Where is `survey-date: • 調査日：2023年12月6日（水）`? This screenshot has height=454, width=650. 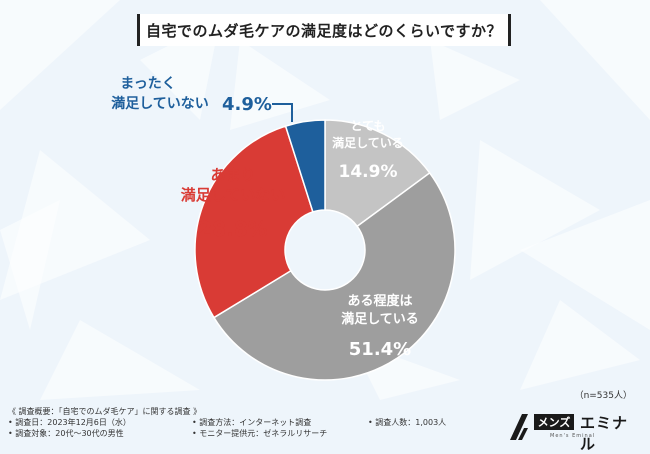
survey-date: • 調査日：2023年12月6日（水） is located at coordinates (69, 422).